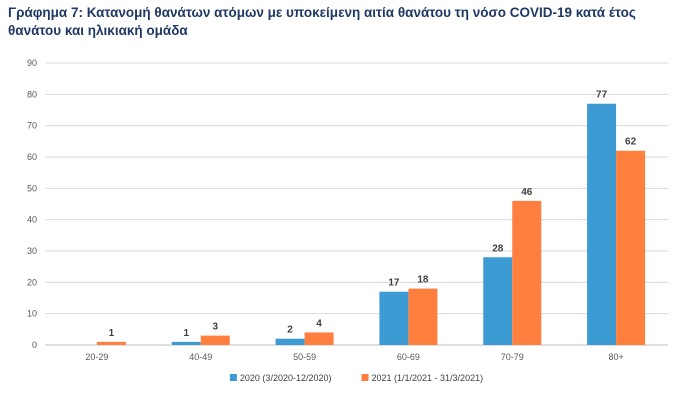 The height and width of the screenshot is (410, 690). I want to click on legend-item: 2020 (3/2020-12/2020), so click(280, 378).